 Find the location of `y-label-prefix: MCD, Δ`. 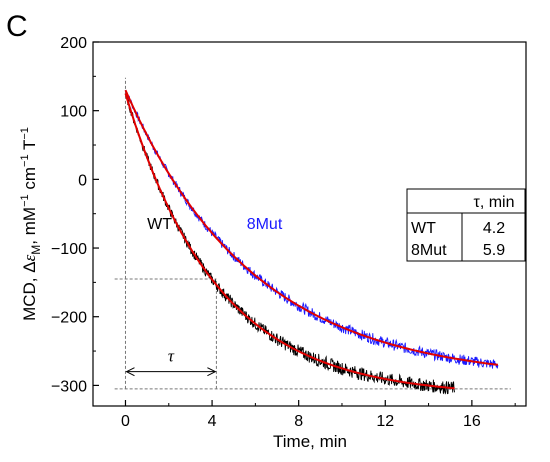

y-label-prefix: MCD, Δ is located at coordinates (29, 291).